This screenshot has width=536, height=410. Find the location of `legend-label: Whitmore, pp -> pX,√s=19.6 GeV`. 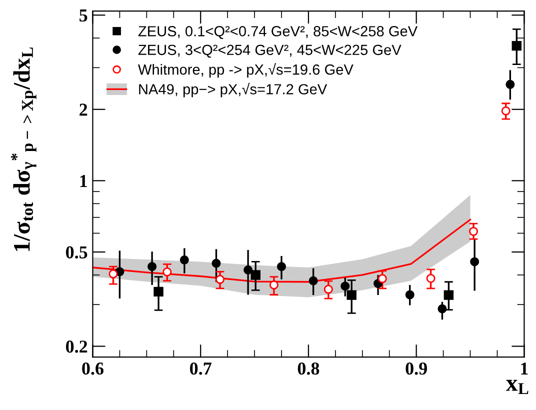

legend-label: Whitmore, pp -> pX,√s=19.6 GeV is located at coordinates (246, 70).